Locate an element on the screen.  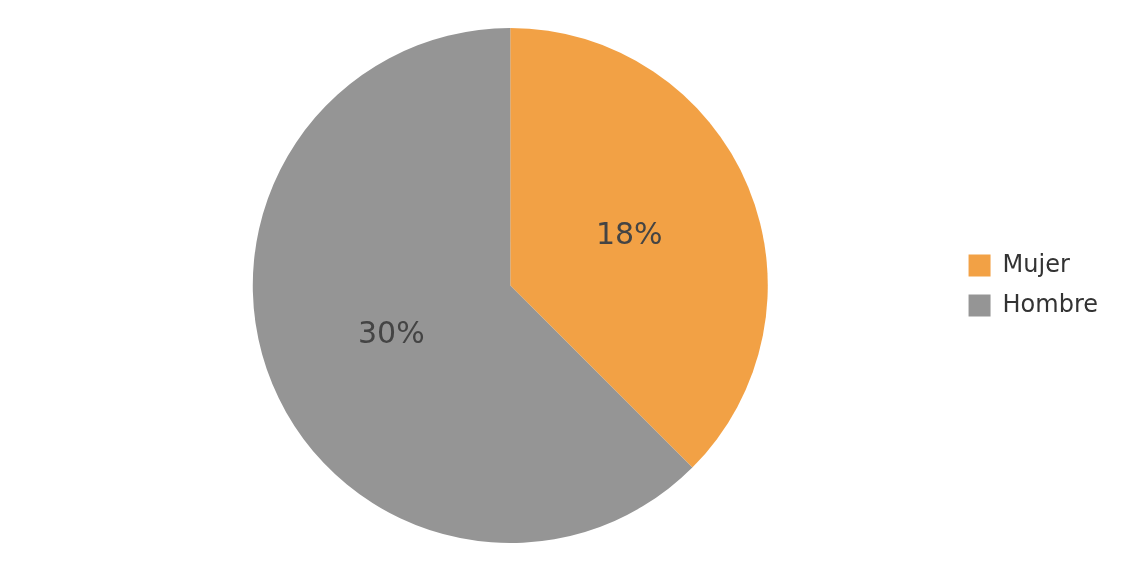
legend-label: Mujer is located at coordinates (1036, 263).